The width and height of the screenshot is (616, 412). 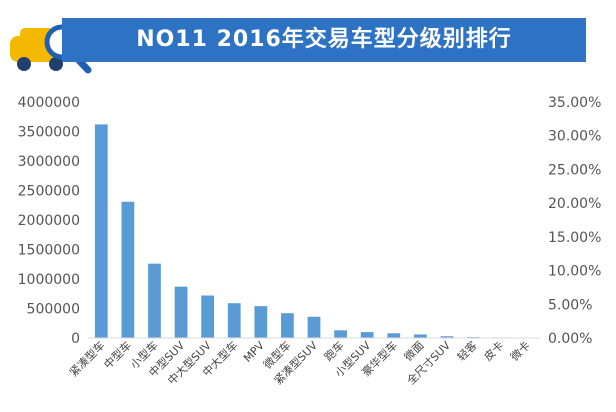 I want to click on y-tick-label: 0, so click(x=75, y=339).